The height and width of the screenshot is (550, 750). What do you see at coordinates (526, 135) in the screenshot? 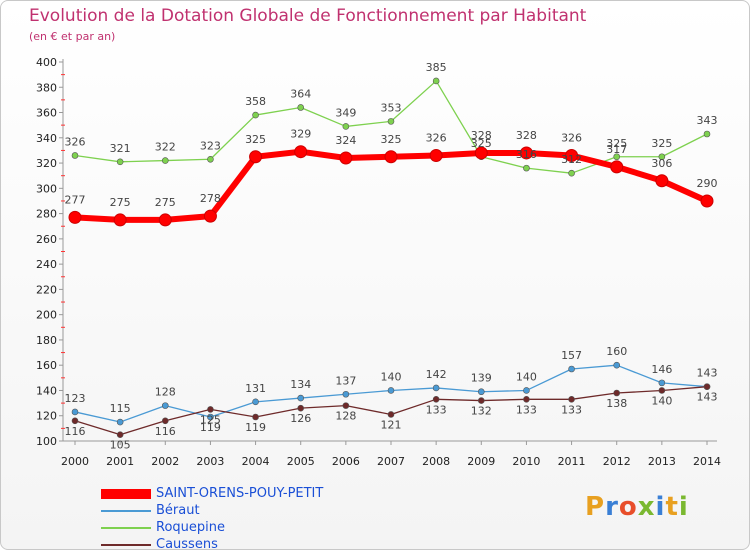
I see `data-label: 328` at bounding box center [526, 135].